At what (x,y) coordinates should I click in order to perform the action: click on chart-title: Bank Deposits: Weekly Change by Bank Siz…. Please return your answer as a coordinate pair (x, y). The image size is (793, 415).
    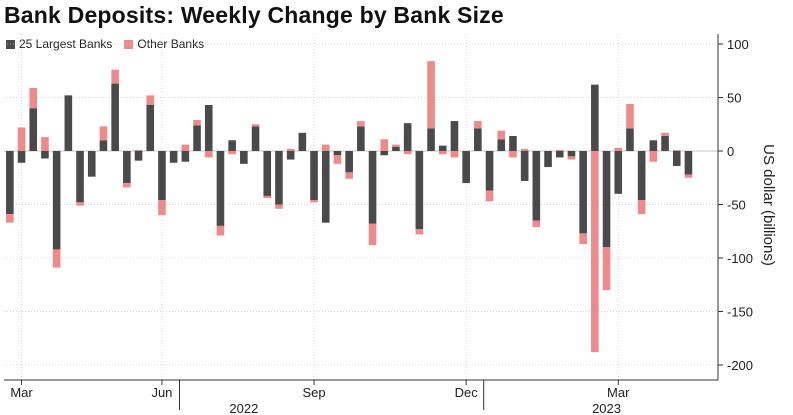
    Looking at the image, I should click on (254, 15).